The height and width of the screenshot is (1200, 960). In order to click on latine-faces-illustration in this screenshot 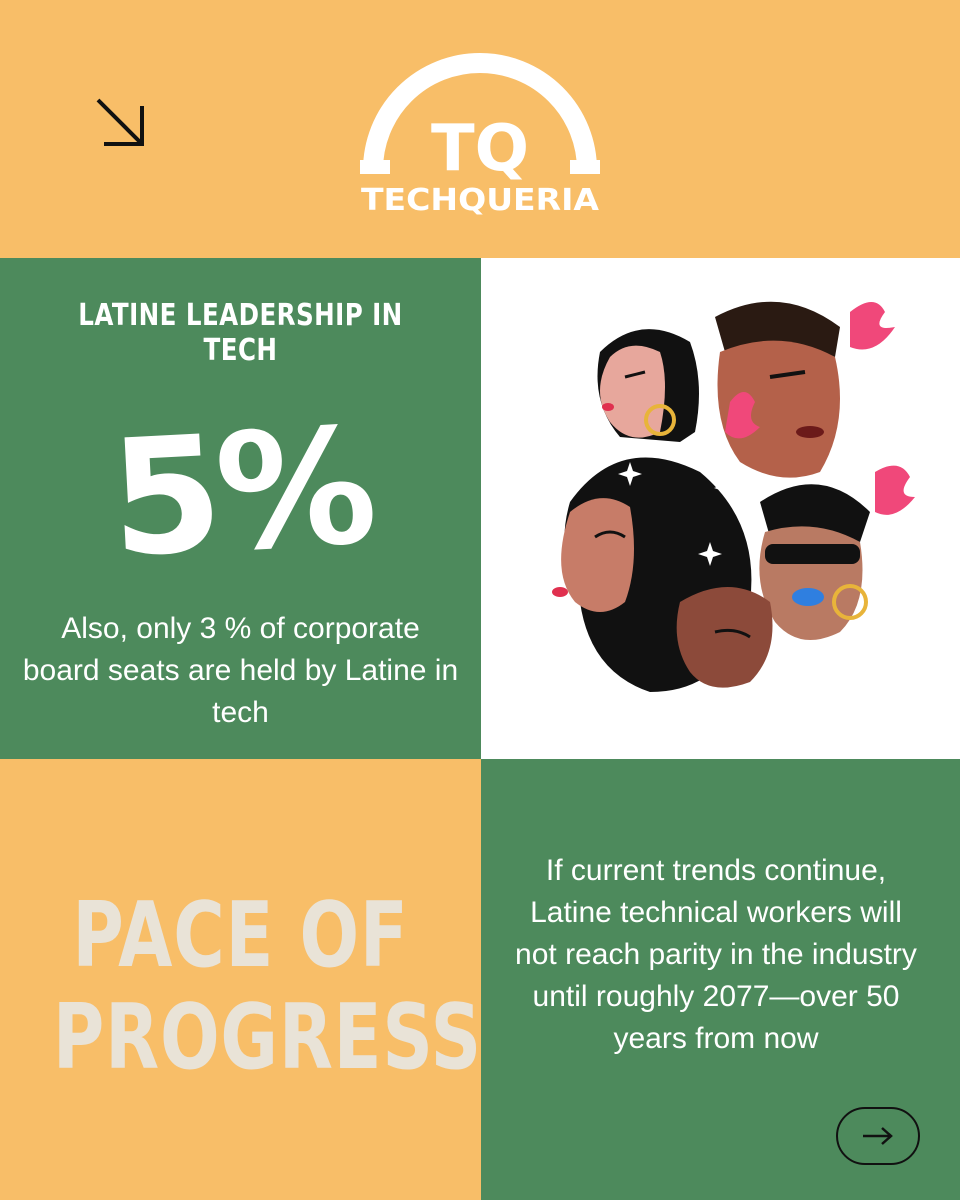, I will do `click(733, 496)`.